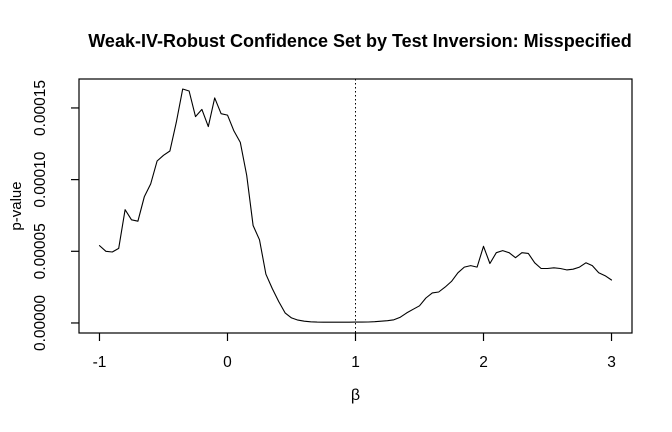  What do you see at coordinates (483, 362) in the screenshot?
I see `x-tick-label: 2` at bounding box center [483, 362].